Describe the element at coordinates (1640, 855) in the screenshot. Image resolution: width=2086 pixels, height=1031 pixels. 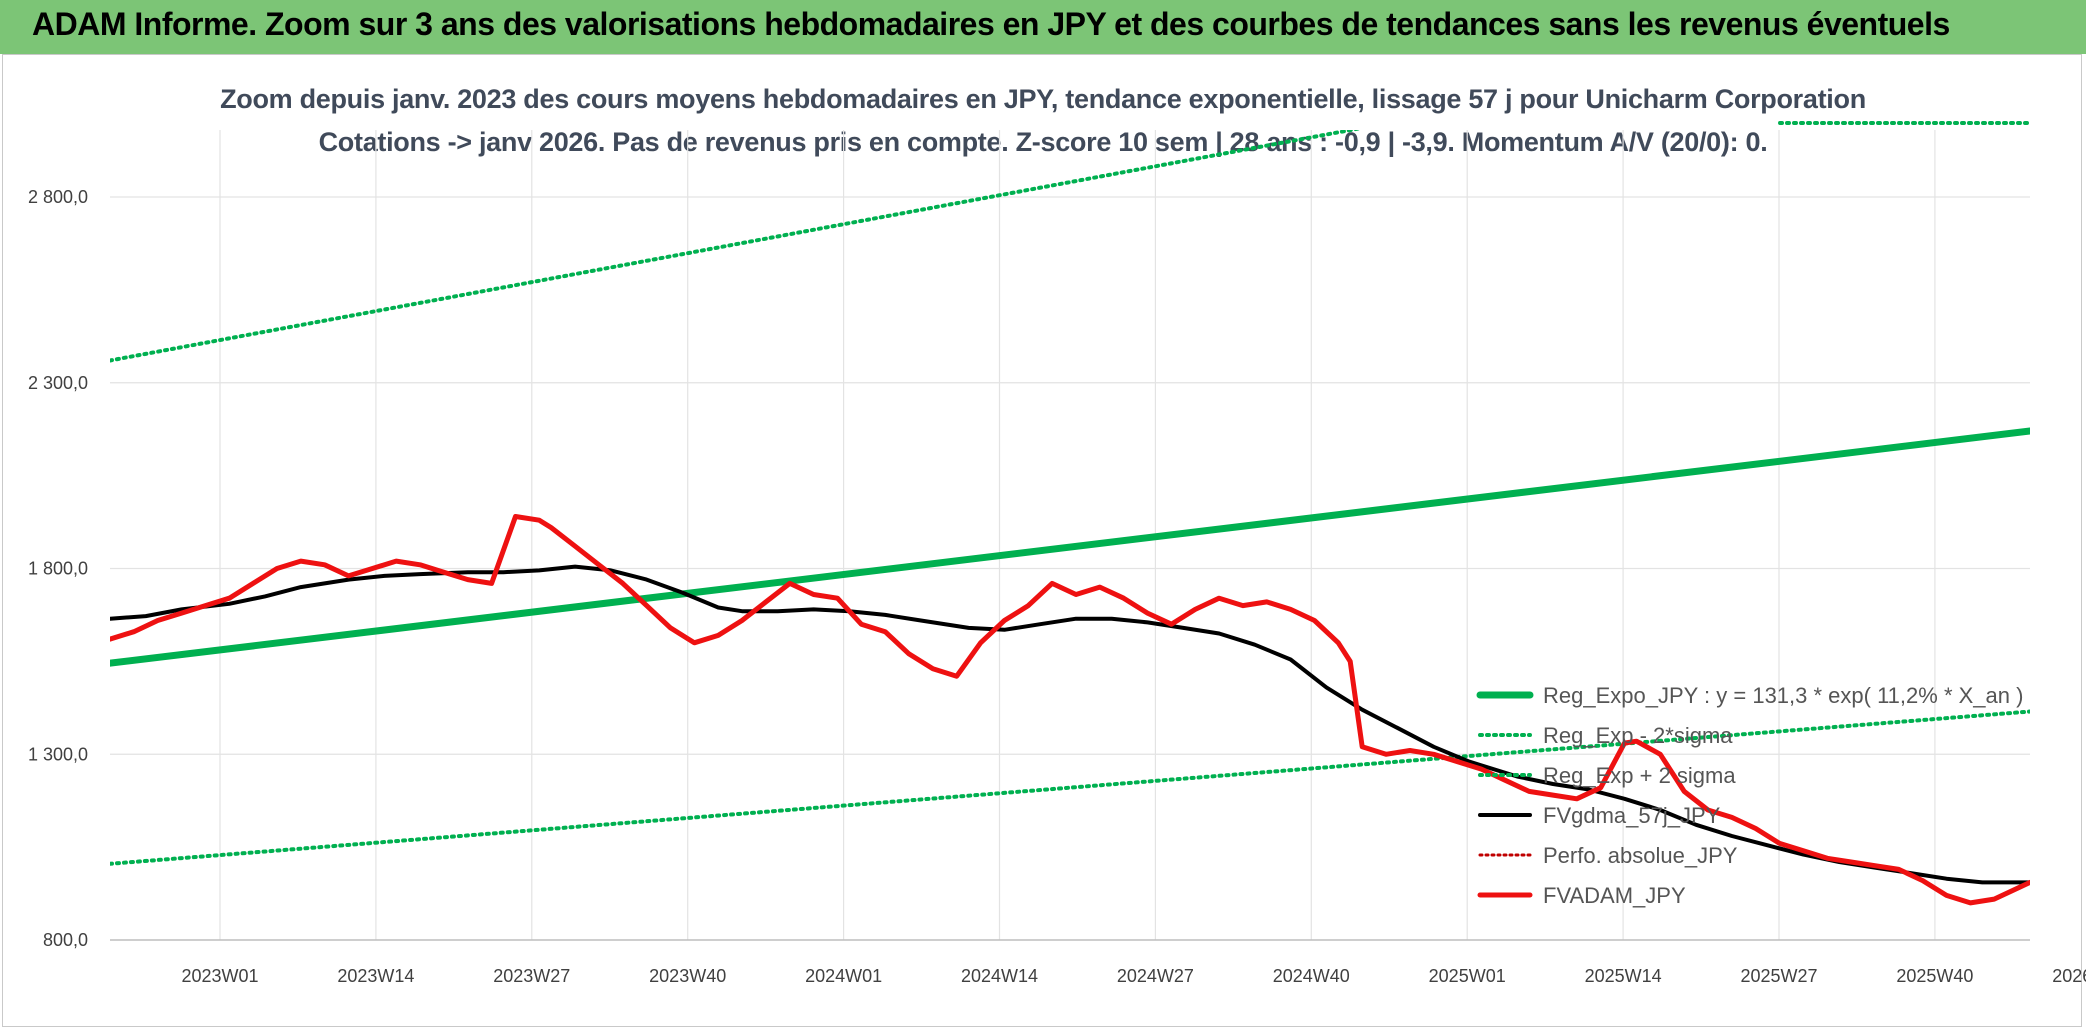
I see `legend-label: Perfo. absolue_JPY` at that location.